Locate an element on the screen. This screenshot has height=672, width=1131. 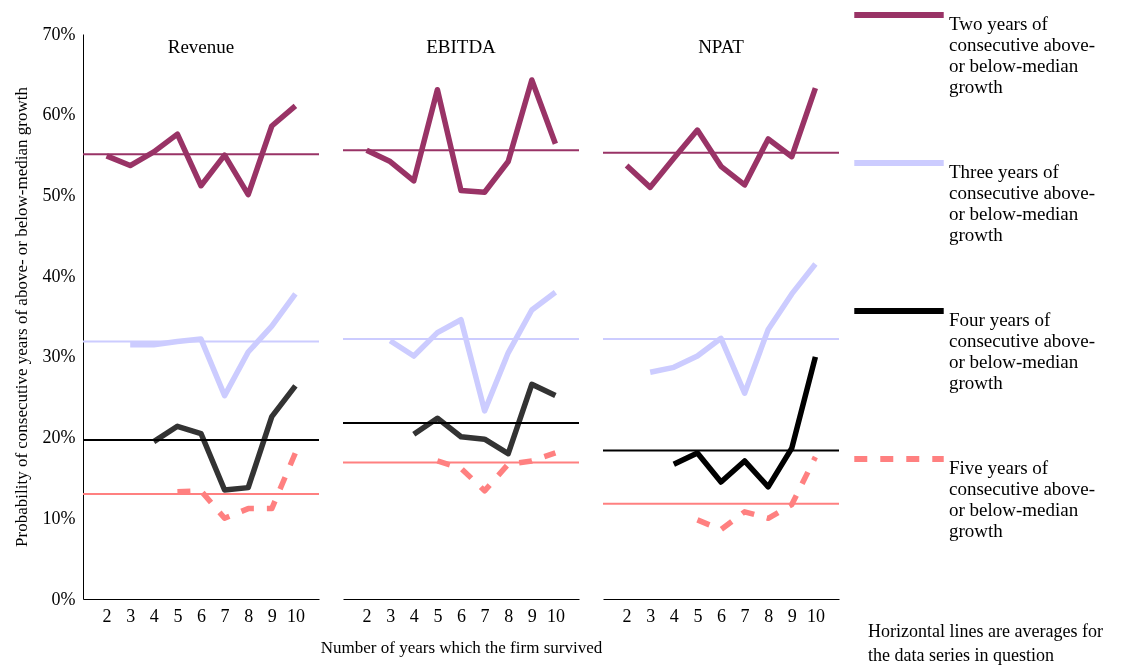
chart-title: Revenue is located at coordinates (201, 46).